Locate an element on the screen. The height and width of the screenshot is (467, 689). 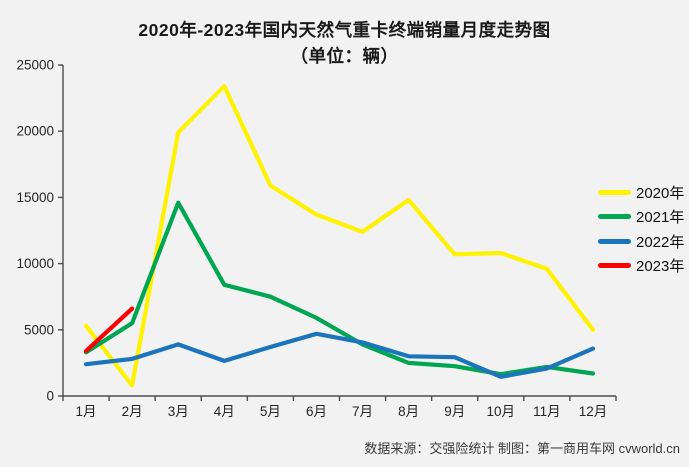
chart-title-line2: （单位：辆） is located at coordinates (344, 56).